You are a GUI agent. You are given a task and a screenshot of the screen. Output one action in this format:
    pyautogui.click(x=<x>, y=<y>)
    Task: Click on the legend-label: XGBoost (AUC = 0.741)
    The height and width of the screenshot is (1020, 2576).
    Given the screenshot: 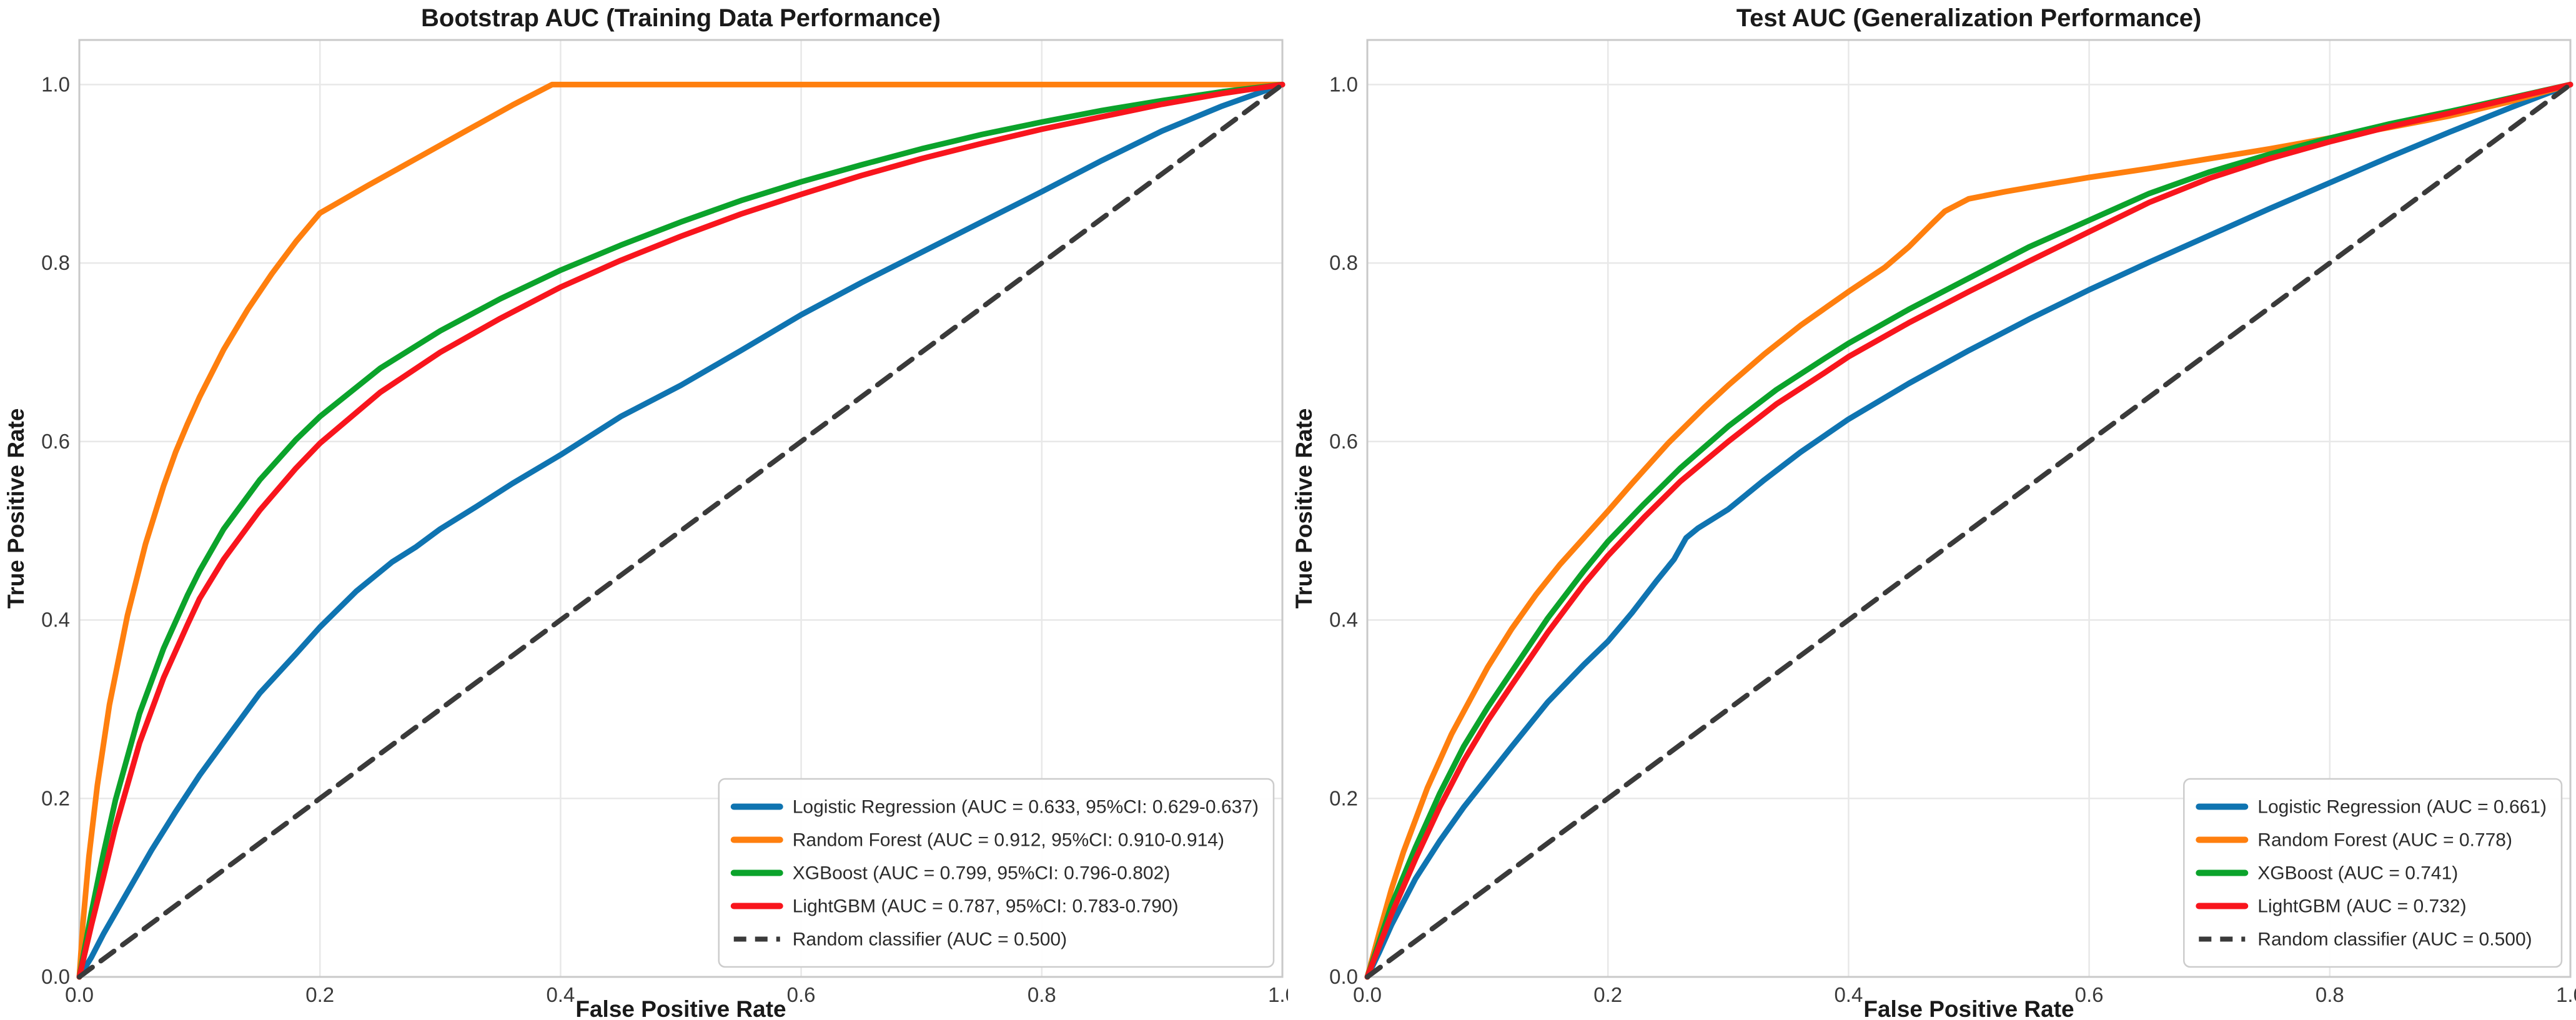 What is the action you would take?
    pyautogui.click(x=2357, y=873)
    